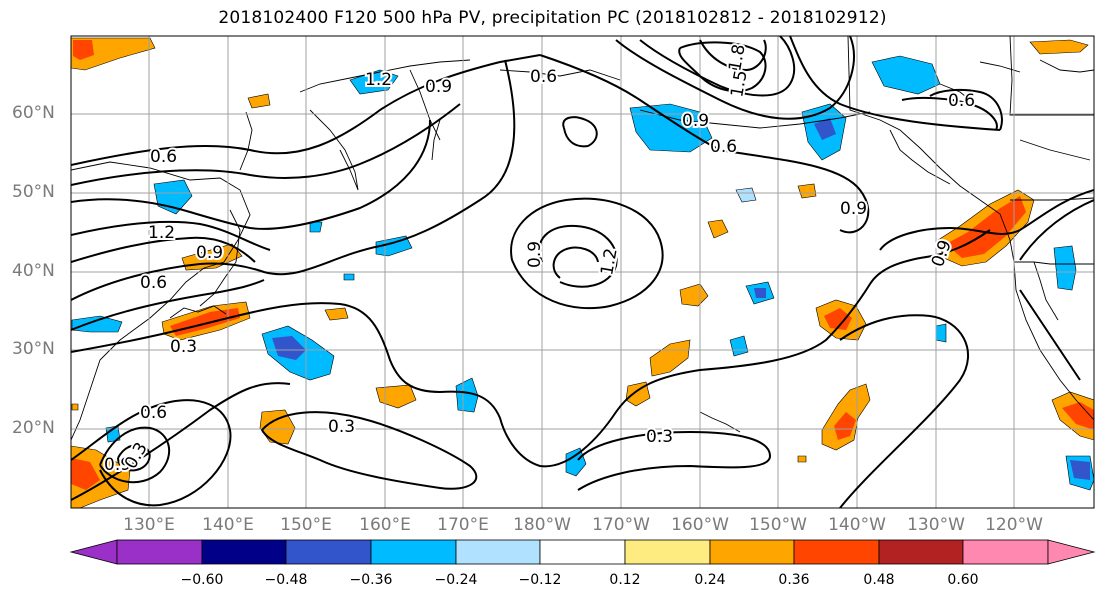 This screenshot has width=1105, height=601. I want to click on lon-label: 120°W, so click(1014, 525).